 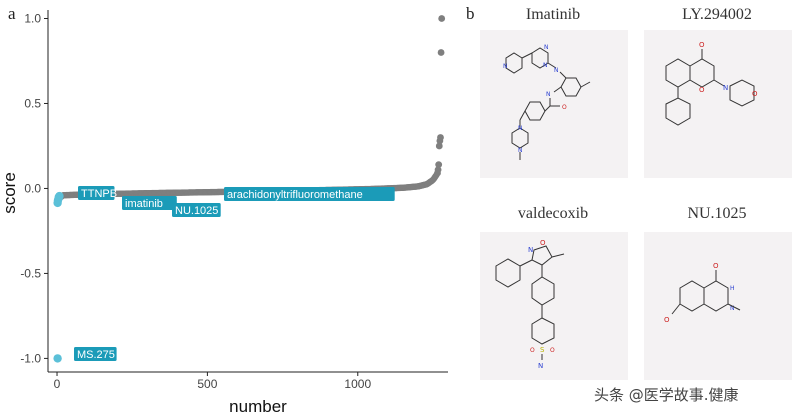 I want to click on svg-text: H, so click(x=732, y=288).